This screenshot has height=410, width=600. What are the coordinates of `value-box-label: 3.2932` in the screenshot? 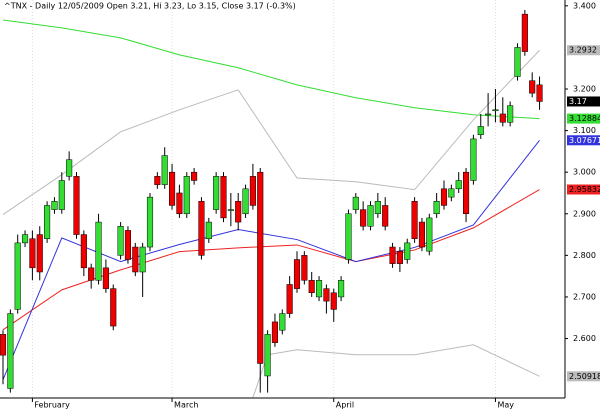 It's located at (583, 50).